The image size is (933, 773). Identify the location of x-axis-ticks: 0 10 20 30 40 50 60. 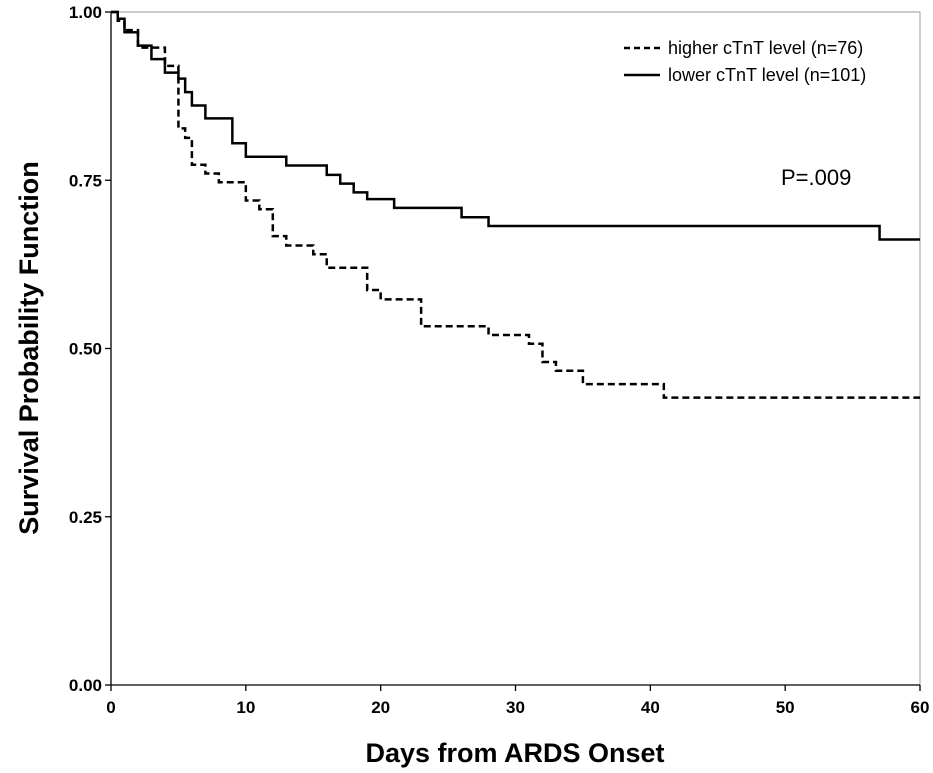
(517, 701).